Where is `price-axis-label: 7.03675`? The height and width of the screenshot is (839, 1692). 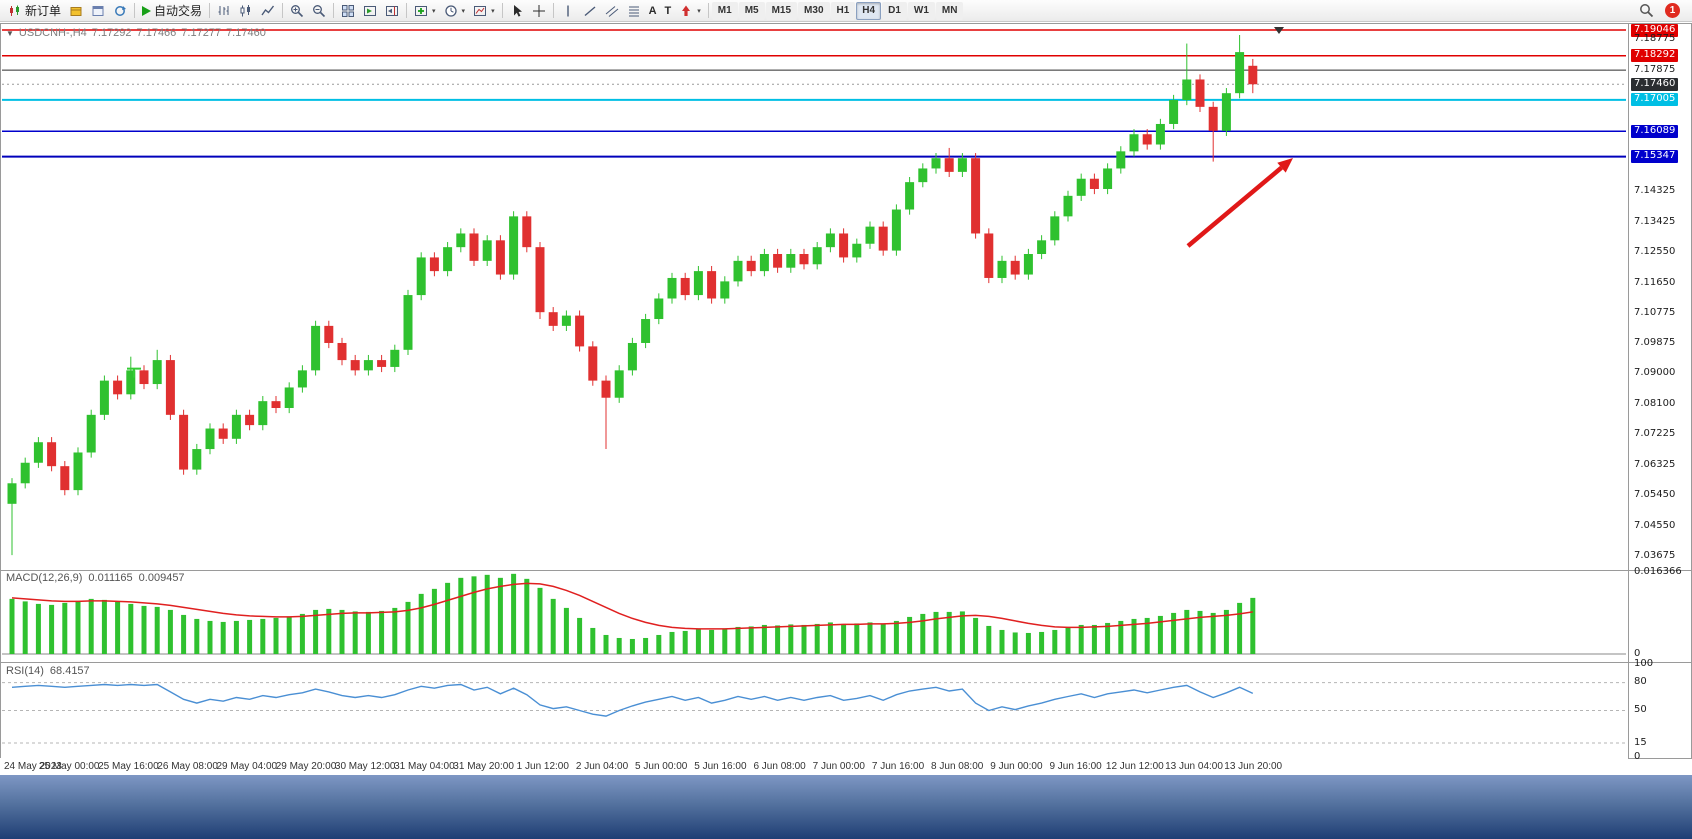
price-axis-label: 7.03675 is located at coordinates (1655, 555).